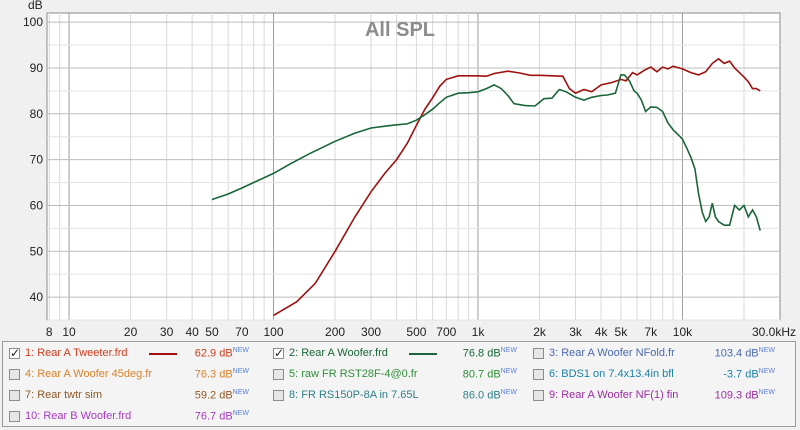 This screenshot has height=430, width=800. What do you see at coordinates (744, 353) in the screenshot?
I see `legend-value: 103.4 dBNEW` at bounding box center [744, 353].